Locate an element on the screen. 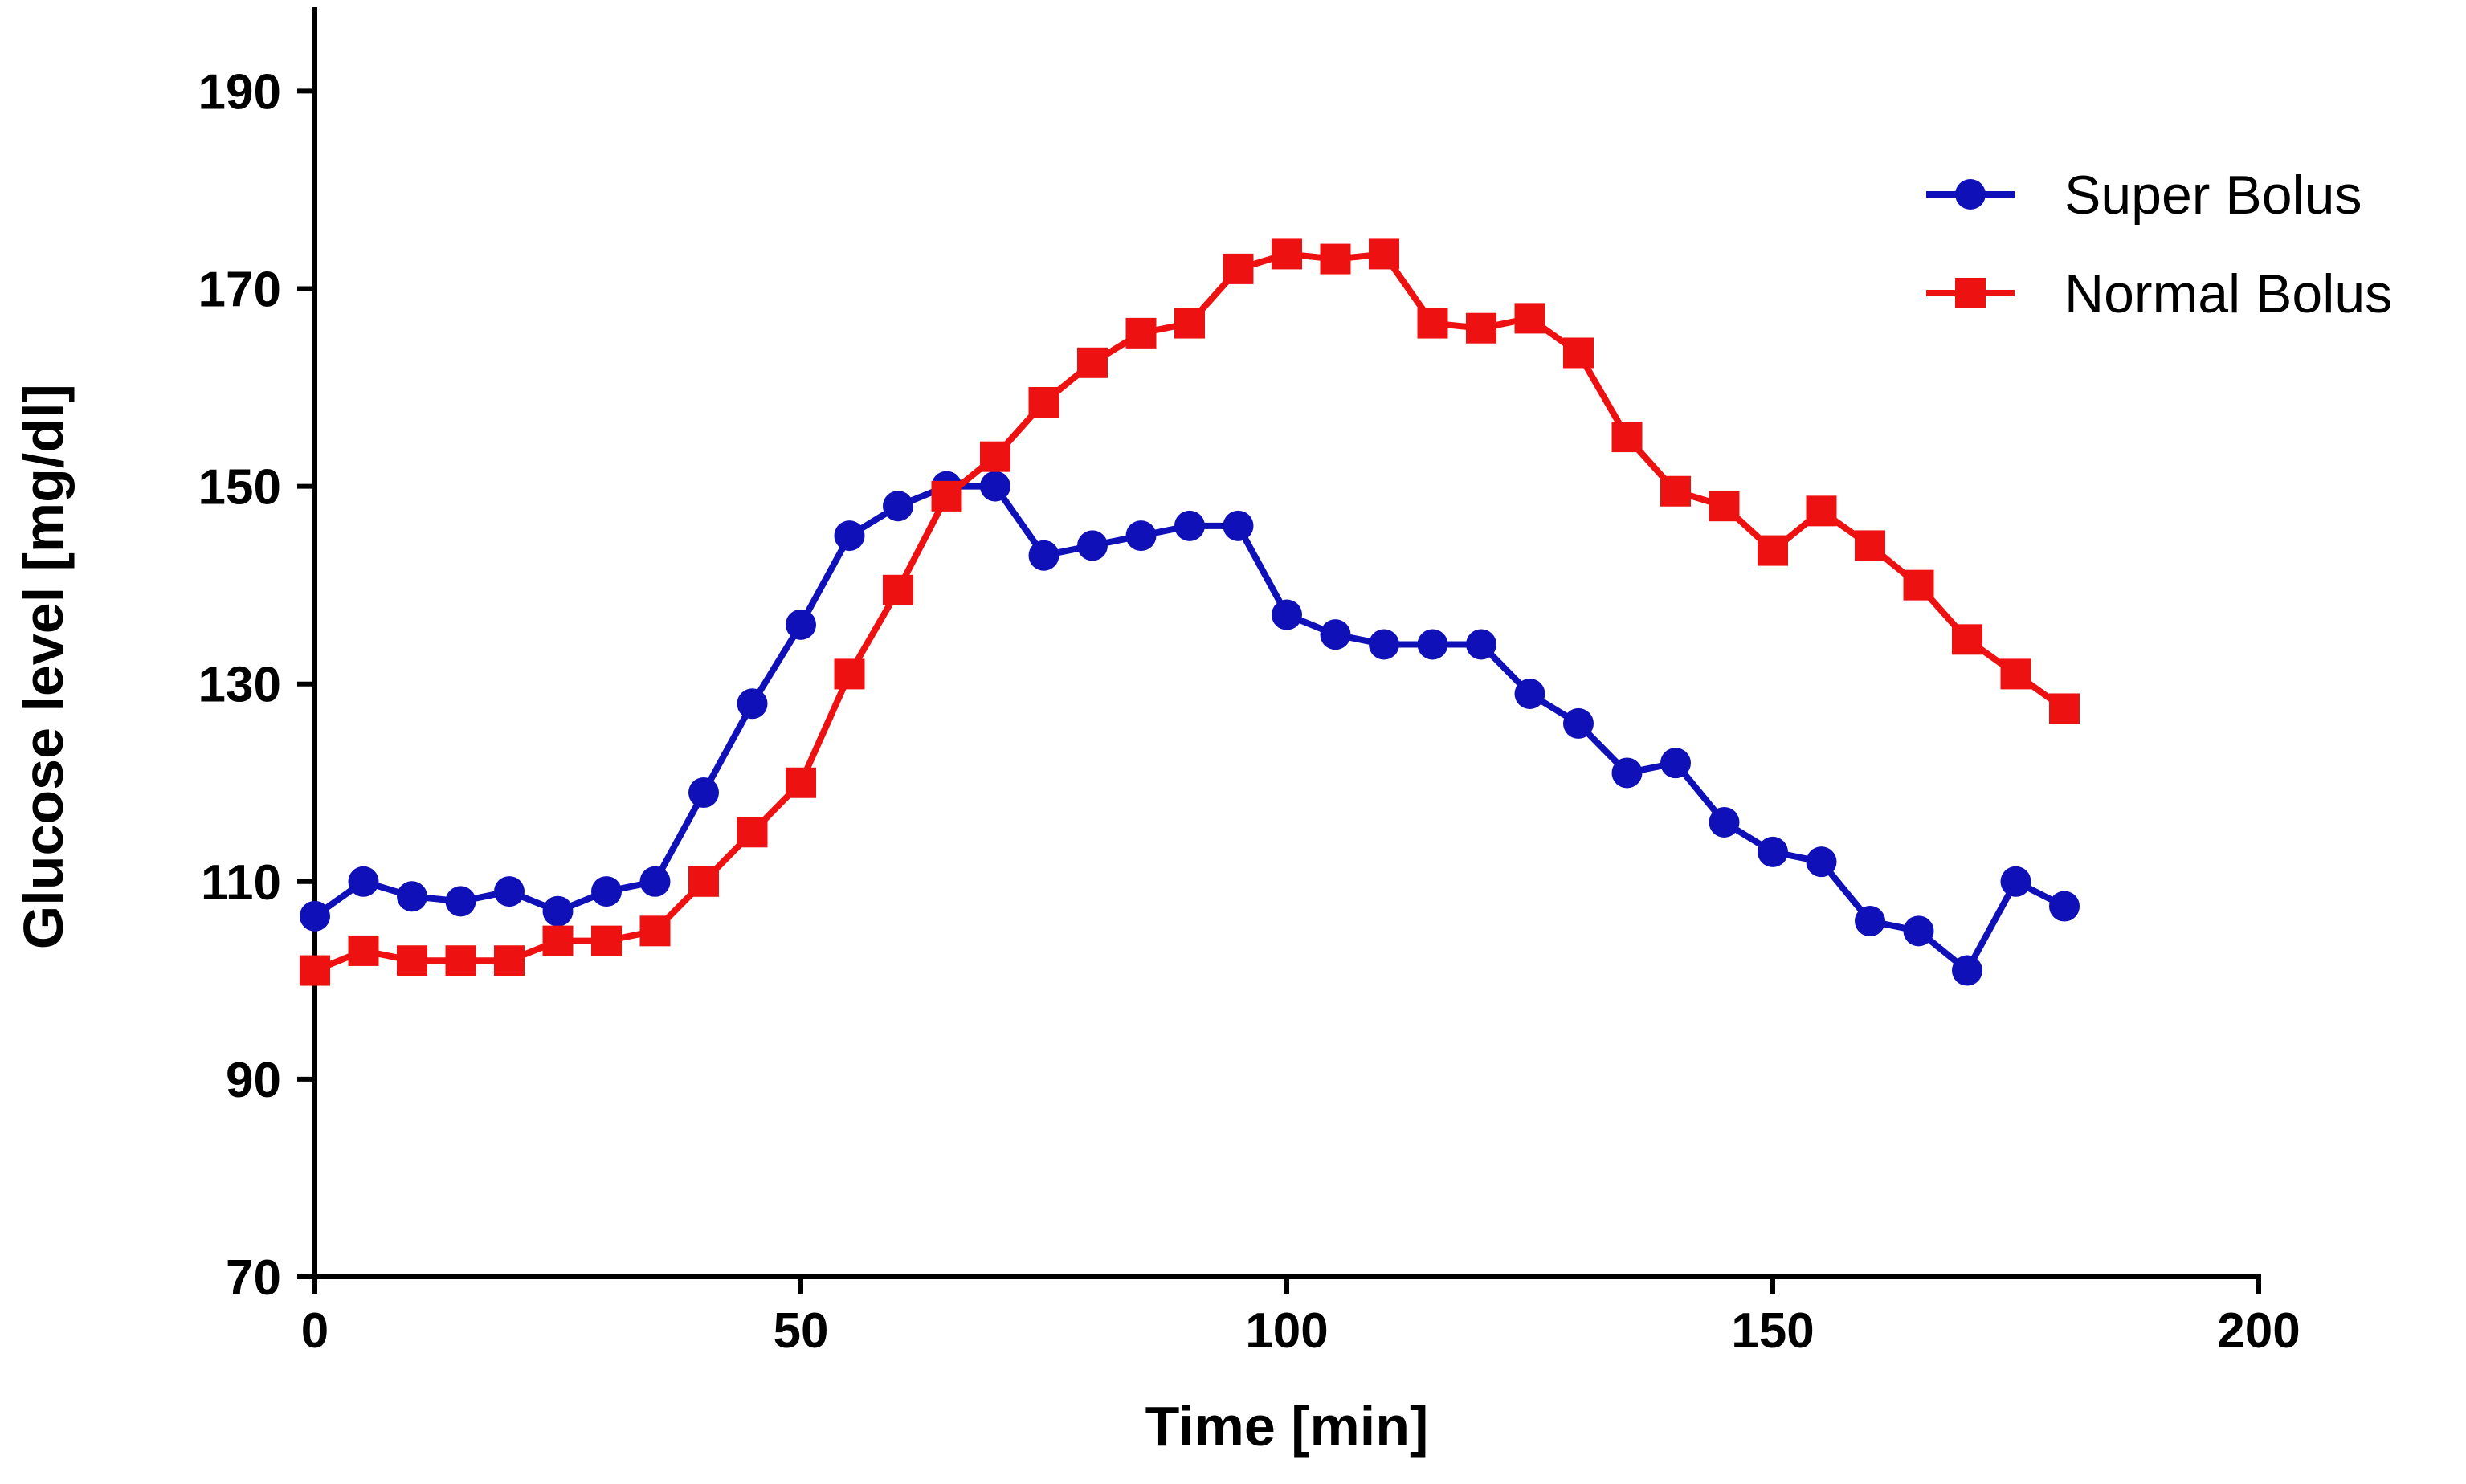  x-tick-label: 150 is located at coordinates (1773, 1331).